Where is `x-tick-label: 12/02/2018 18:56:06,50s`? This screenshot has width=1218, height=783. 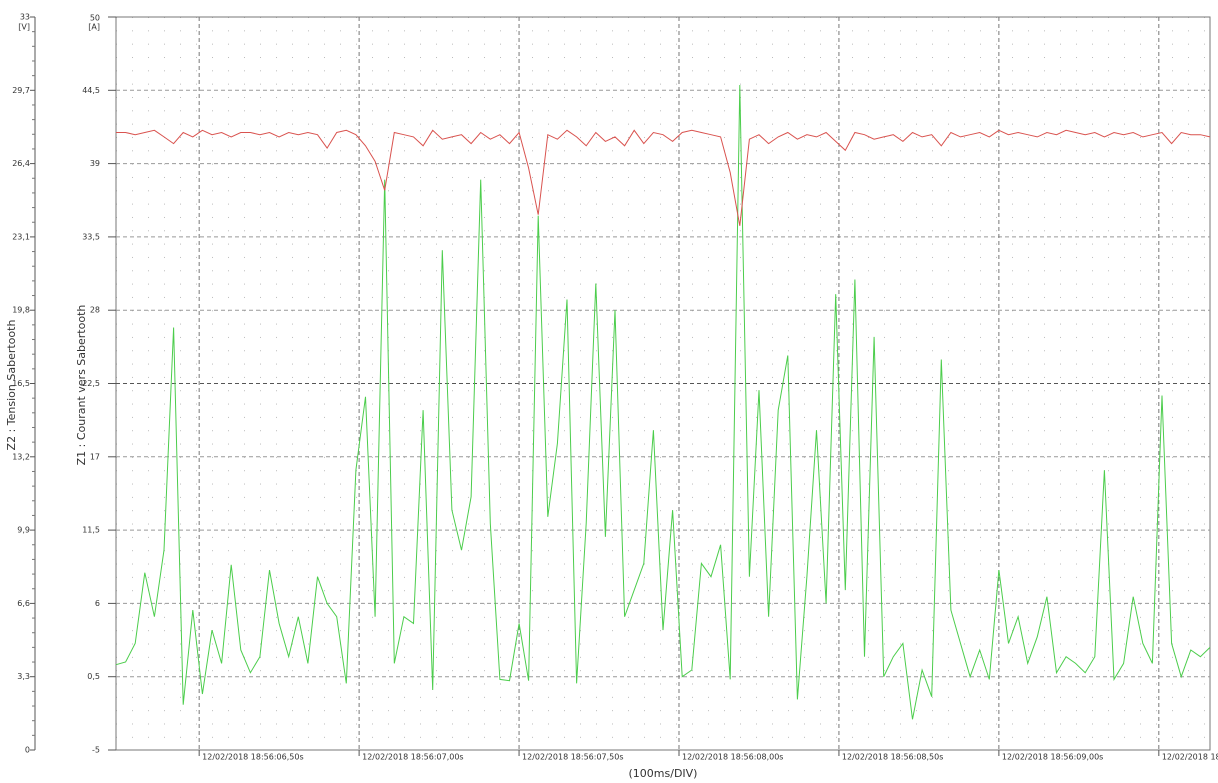
x-tick-label: 12/02/2018 18:56:06,50s is located at coordinates (252, 757).